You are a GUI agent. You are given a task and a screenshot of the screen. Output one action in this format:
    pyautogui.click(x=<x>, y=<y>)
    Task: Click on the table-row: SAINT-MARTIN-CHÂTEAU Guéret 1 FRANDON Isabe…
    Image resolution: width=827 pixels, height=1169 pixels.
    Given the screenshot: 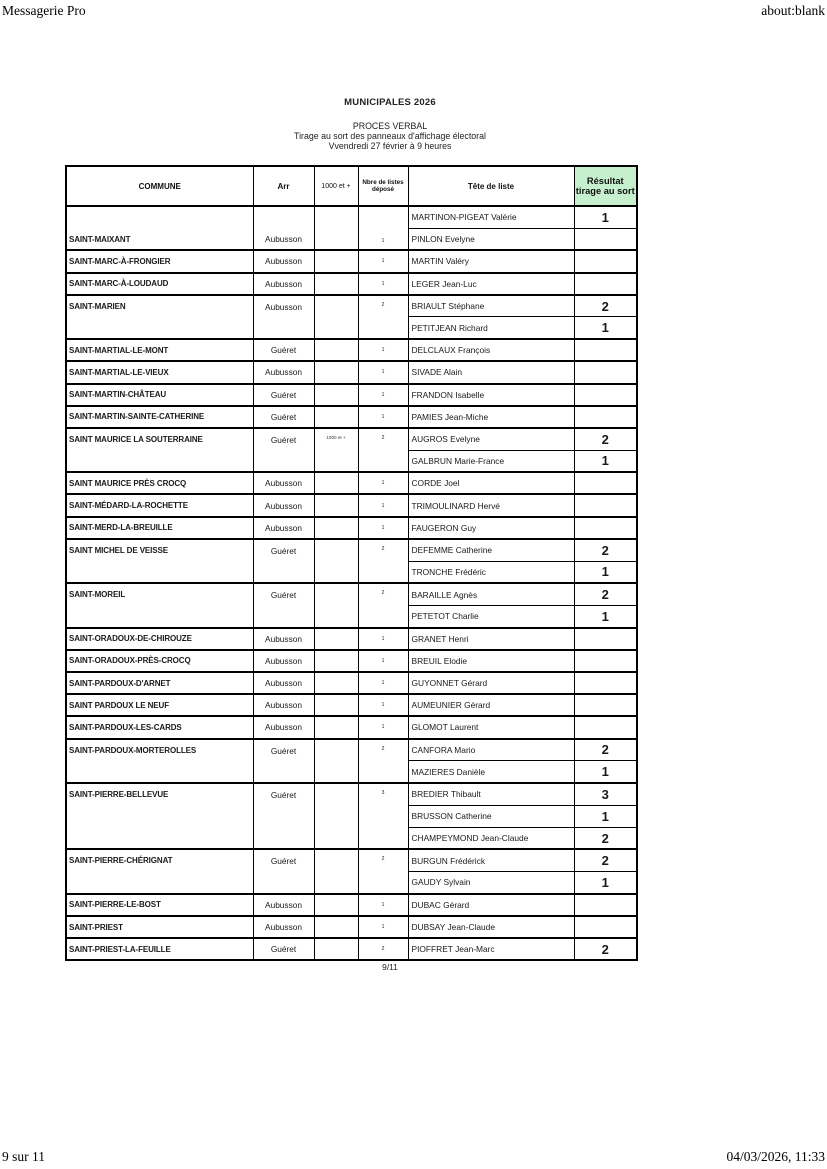 What is the action you would take?
    pyautogui.click(x=351, y=394)
    